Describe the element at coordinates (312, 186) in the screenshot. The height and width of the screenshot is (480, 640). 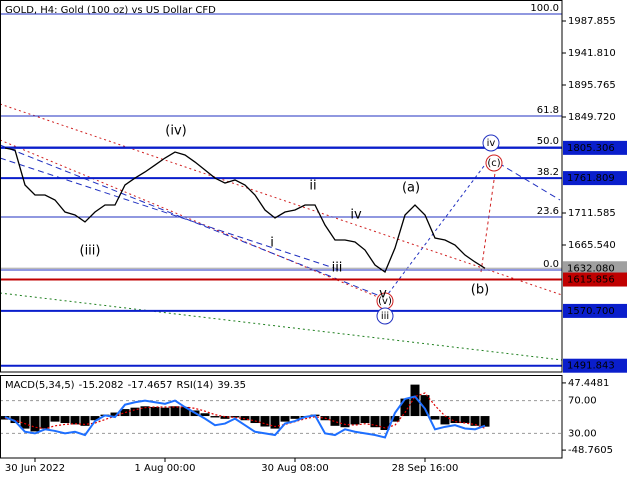
I see `wave-label: ii` at that location.